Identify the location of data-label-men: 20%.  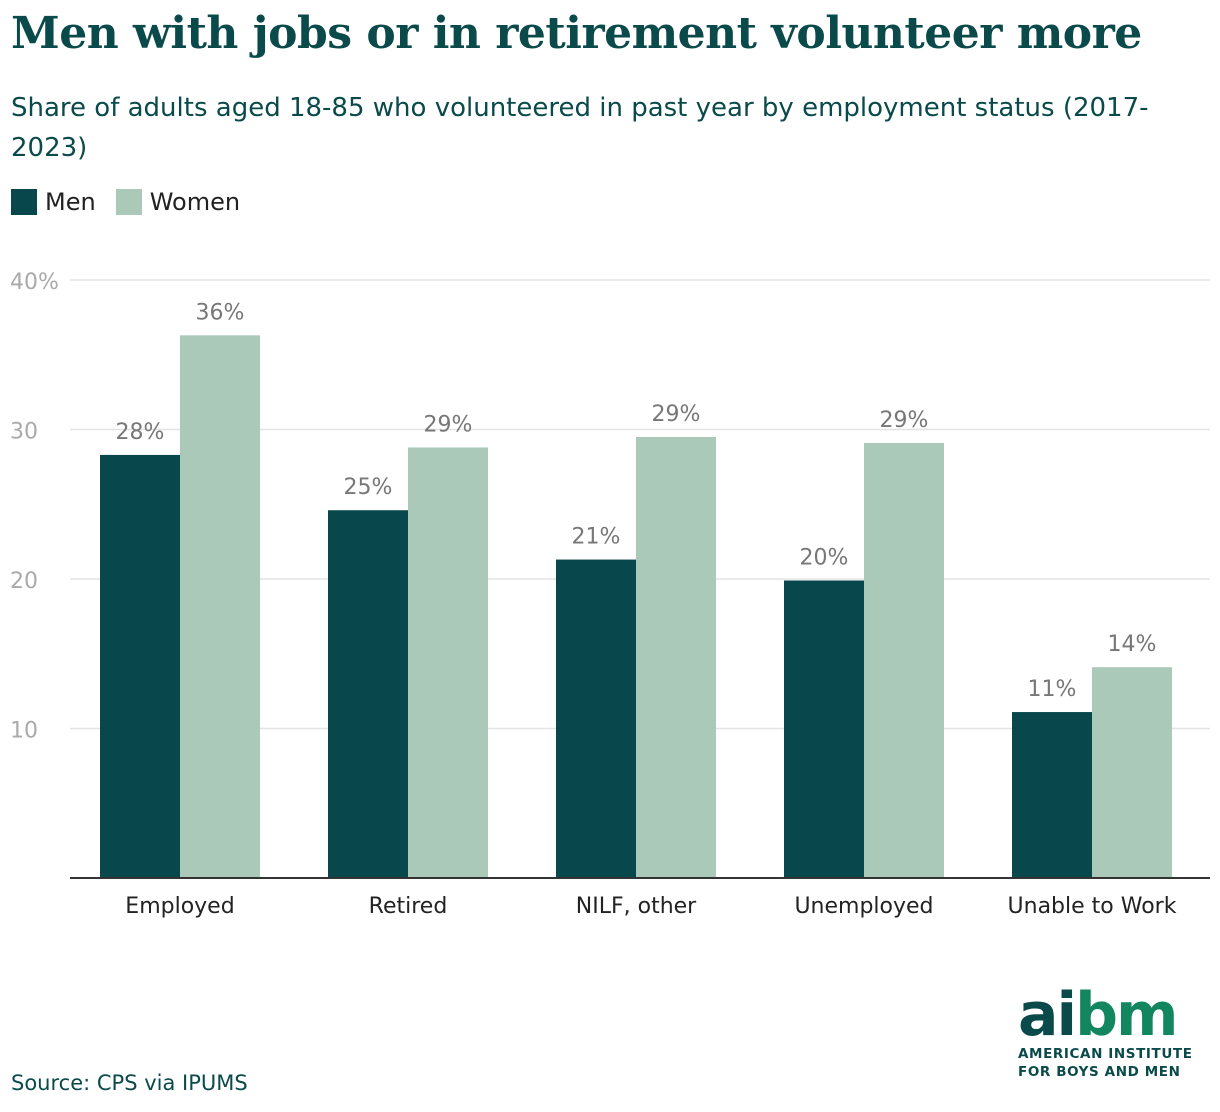
(824, 557).